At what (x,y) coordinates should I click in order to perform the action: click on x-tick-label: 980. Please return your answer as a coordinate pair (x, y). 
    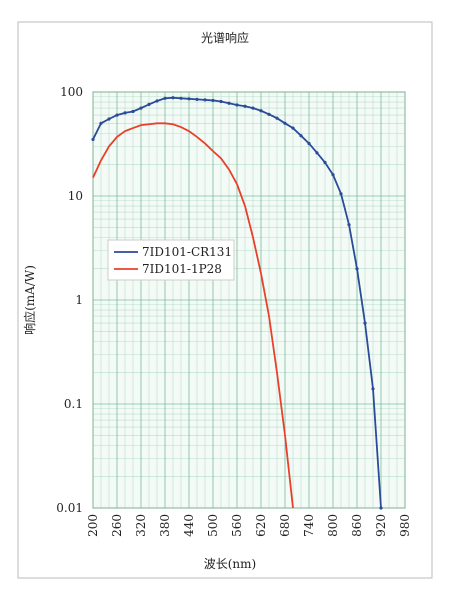
    Looking at the image, I should click on (405, 525).